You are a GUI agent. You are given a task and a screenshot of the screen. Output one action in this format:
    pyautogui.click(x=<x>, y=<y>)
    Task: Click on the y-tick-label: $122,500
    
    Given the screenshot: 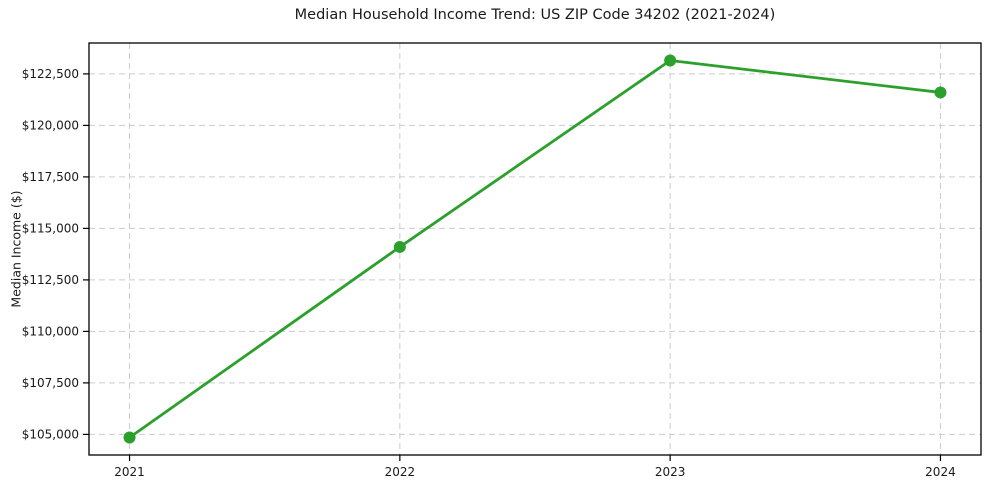 What is the action you would take?
    pyautogui.click(x=50, y=74)
    